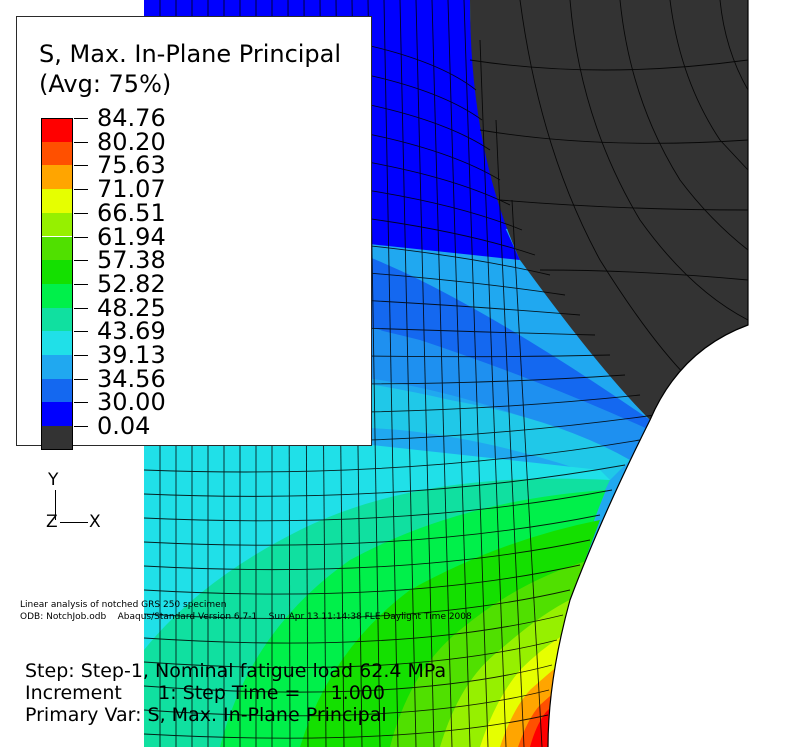 The height and width of the screenshot is (747, 785). What do you see at coordinates (131, 189) in the screenshot?
I see `legend-value: 71.07` at bounding box center [131, 189].